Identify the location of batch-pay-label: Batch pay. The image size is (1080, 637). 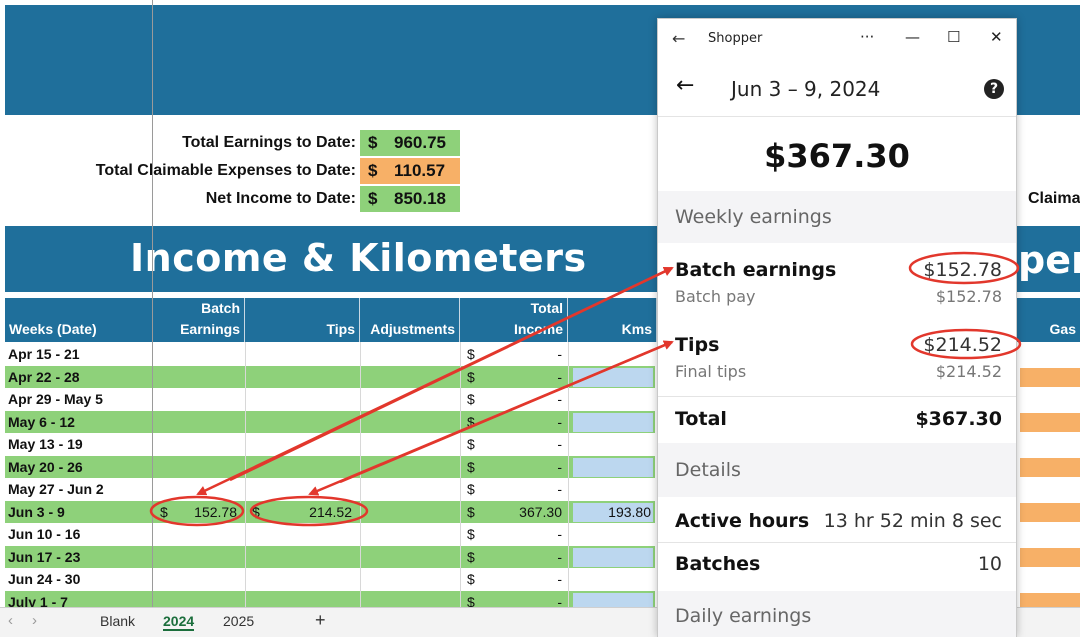
(715, 296).